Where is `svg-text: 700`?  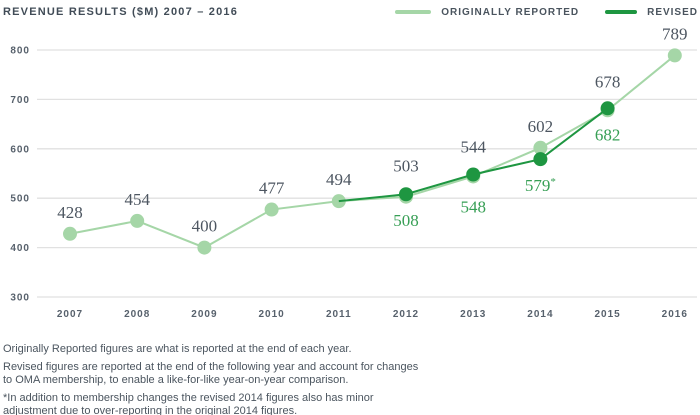 svg-text: 700 is located at coordinates (20, 100).